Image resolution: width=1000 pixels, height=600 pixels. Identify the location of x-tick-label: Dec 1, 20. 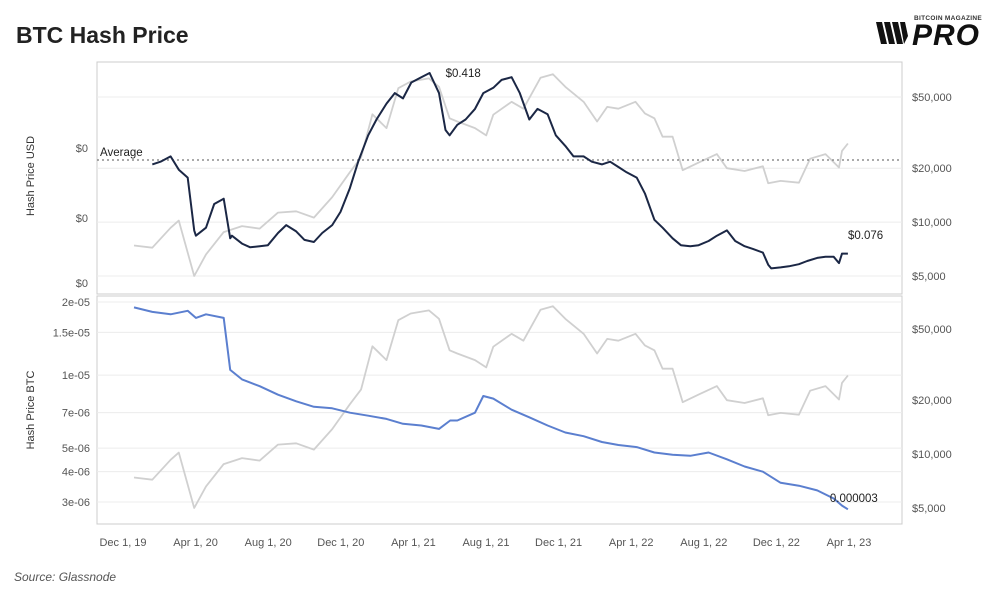
(340, 543).